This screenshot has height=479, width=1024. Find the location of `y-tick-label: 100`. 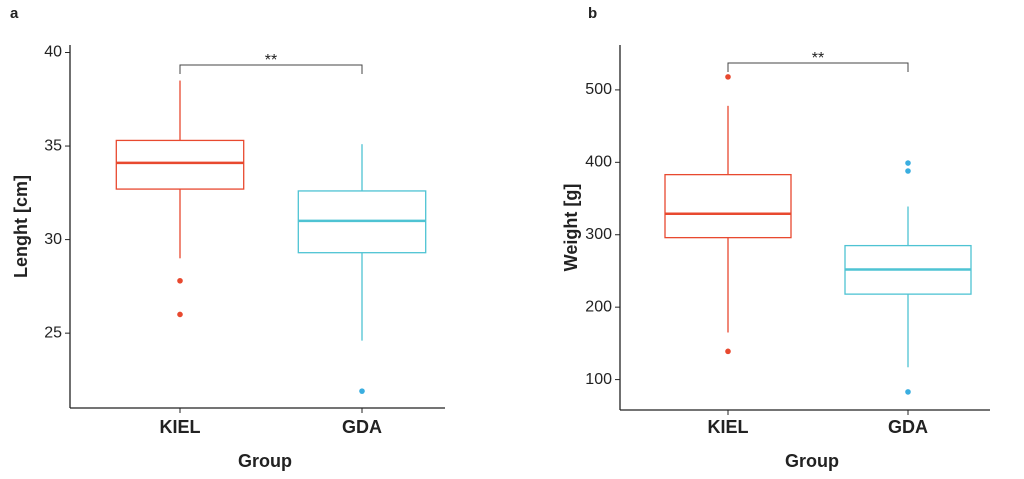

y-tick-label: 100 is located at coordinates (598, 379).